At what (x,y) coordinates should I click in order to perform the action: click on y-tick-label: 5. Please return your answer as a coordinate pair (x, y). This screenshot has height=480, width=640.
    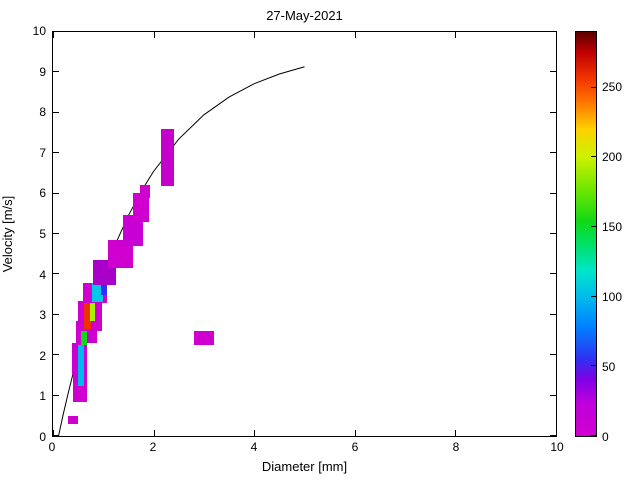
    Looking at the image, I should click on (42, 234).